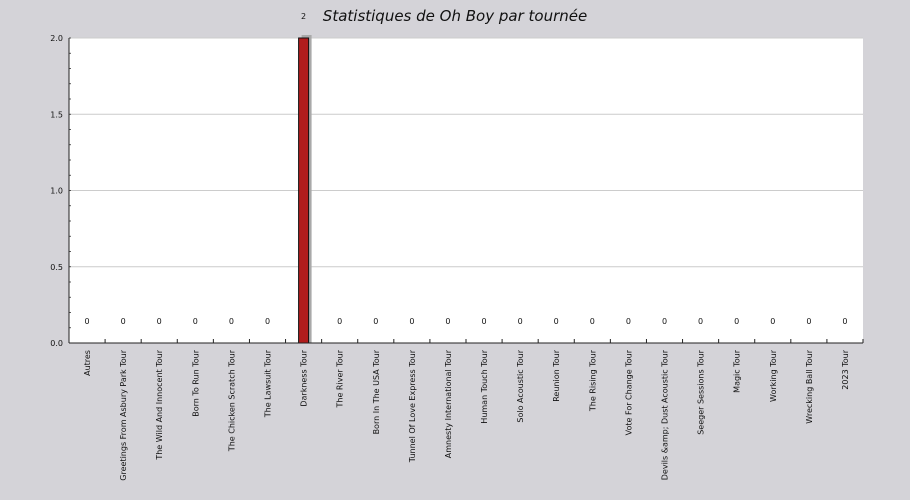 The image size is (910, 500). What do you see at coordinates (484, 386) in the screenshot?
I see `category-label: Human Touch Tour` at bounding box center [484, 386].